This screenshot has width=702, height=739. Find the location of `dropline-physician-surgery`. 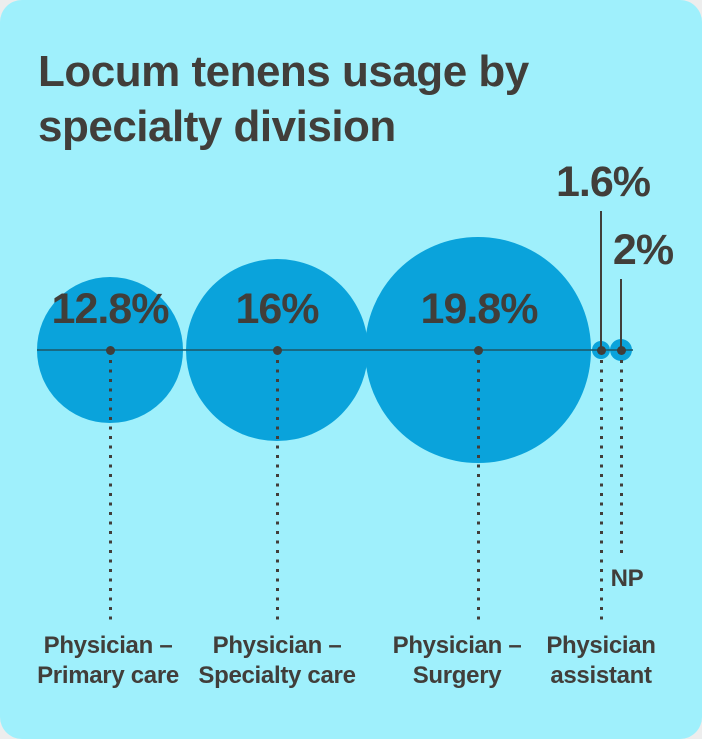

dropline-physician-surgery is located at coordinates (478, 492).